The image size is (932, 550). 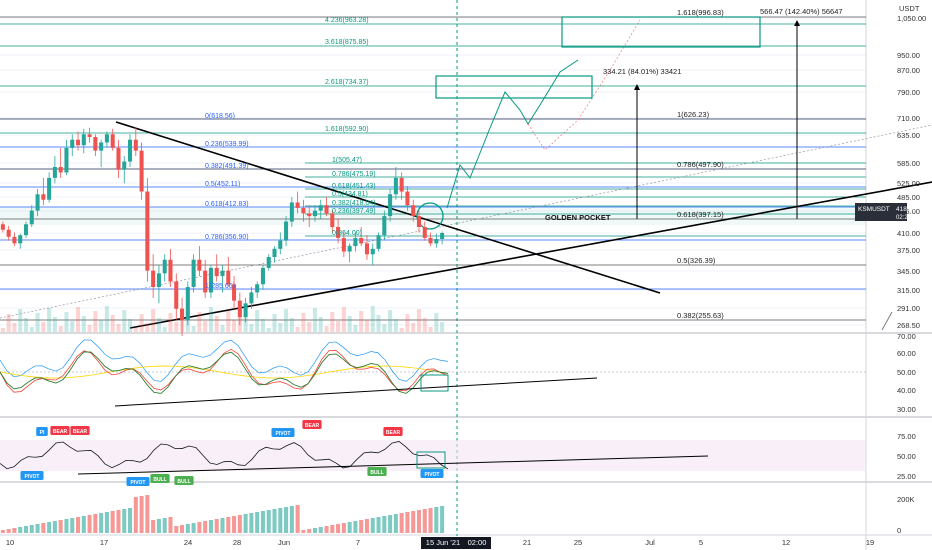 I want to click on fib-ext-label: 2.618(734.37), so click(x=347, y=82).